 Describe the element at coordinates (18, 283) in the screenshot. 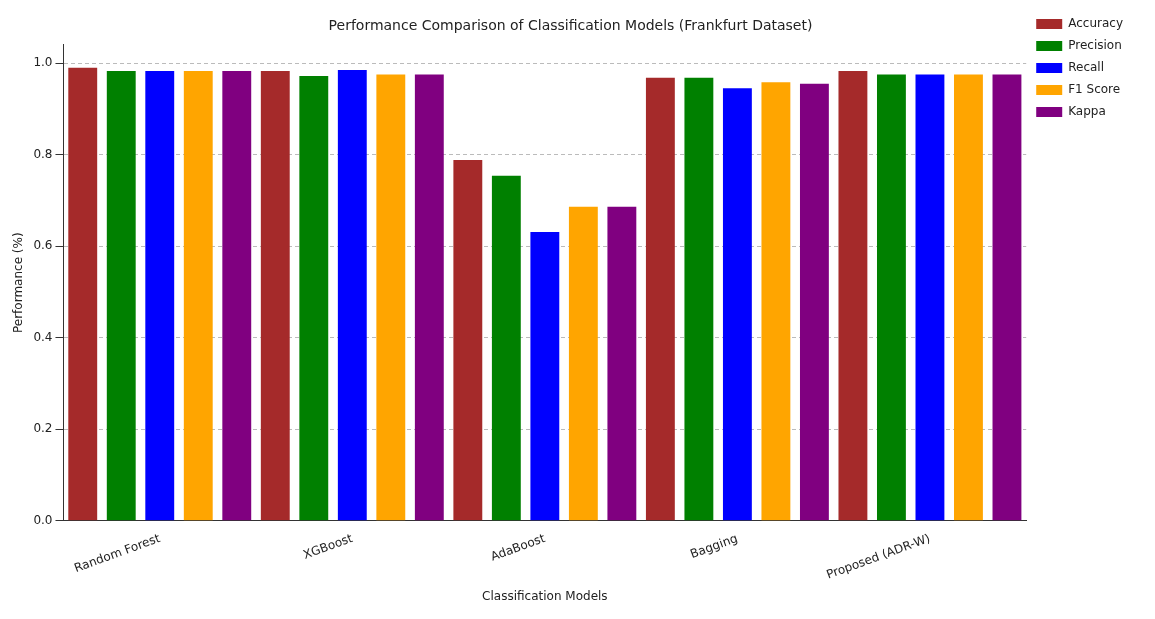

I see `y-axis-title: Performance (%)` at that location.